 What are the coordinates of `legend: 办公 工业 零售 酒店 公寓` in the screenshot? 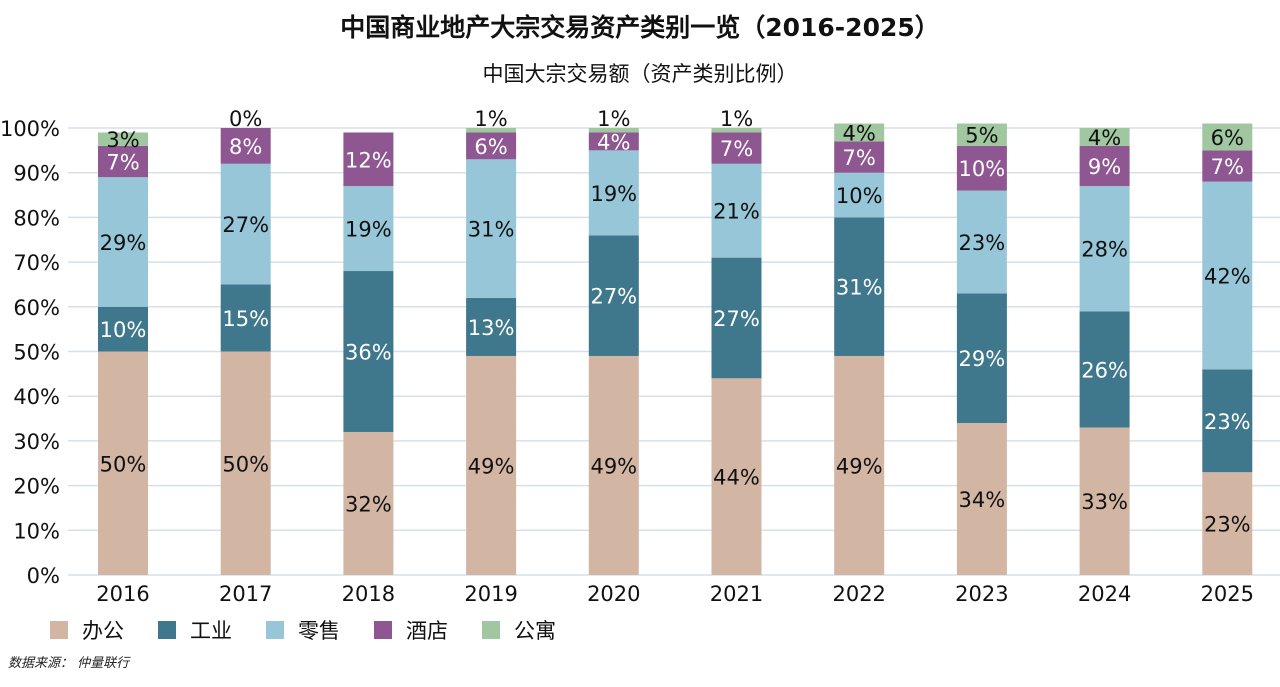 It's located at (303, 630).